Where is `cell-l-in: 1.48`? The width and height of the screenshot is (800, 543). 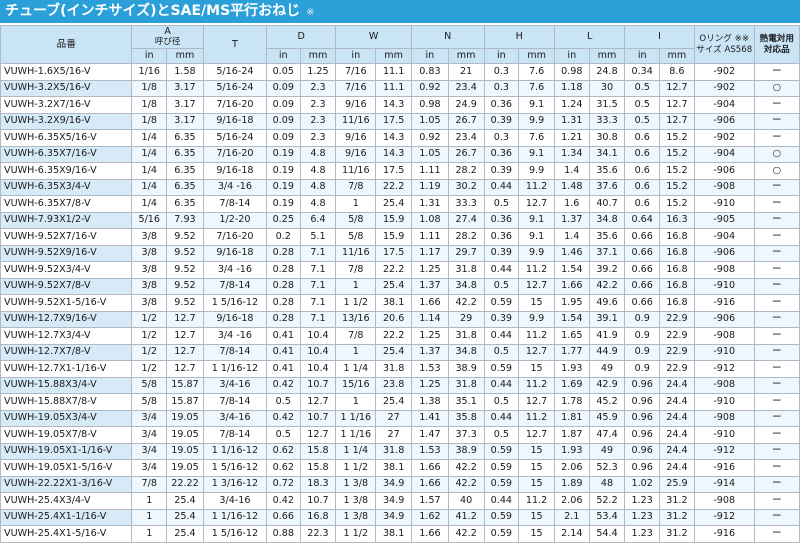 cell-l-in: 1.48 is located at coordinates (571, 187).